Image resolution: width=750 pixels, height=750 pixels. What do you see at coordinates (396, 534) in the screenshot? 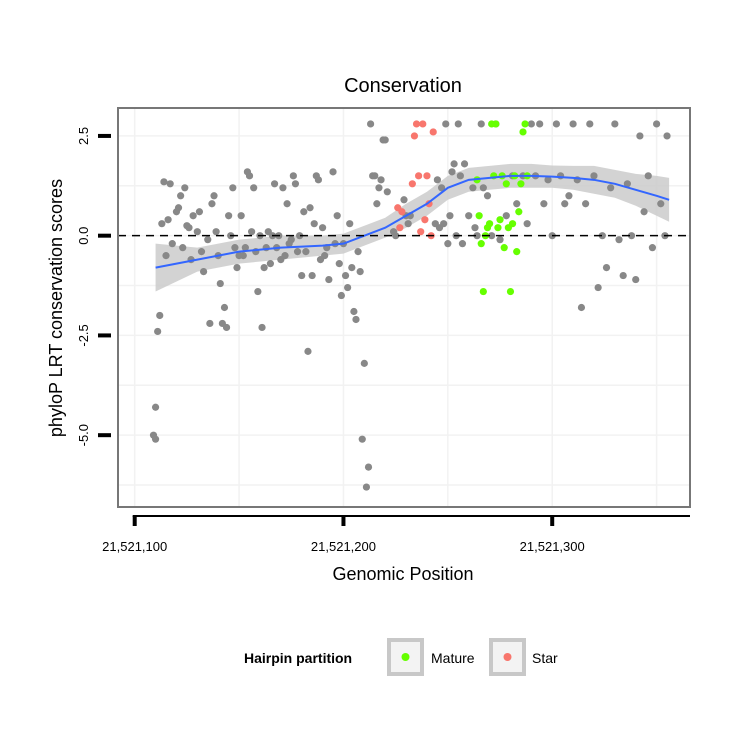
I see `x-axis: 21,521,100 21,521,200 21,521,300` at bounding box center [396, 534].